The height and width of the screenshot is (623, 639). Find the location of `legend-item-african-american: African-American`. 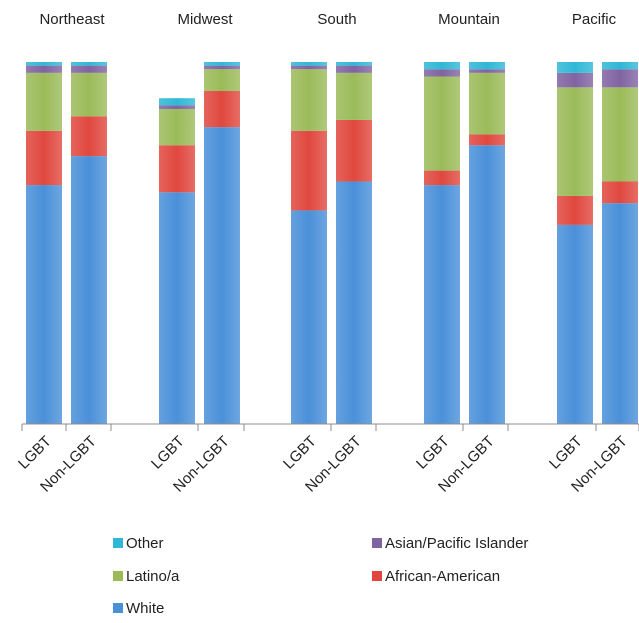

legend-item-african-american: African-American is located at coordinates (436, 576).